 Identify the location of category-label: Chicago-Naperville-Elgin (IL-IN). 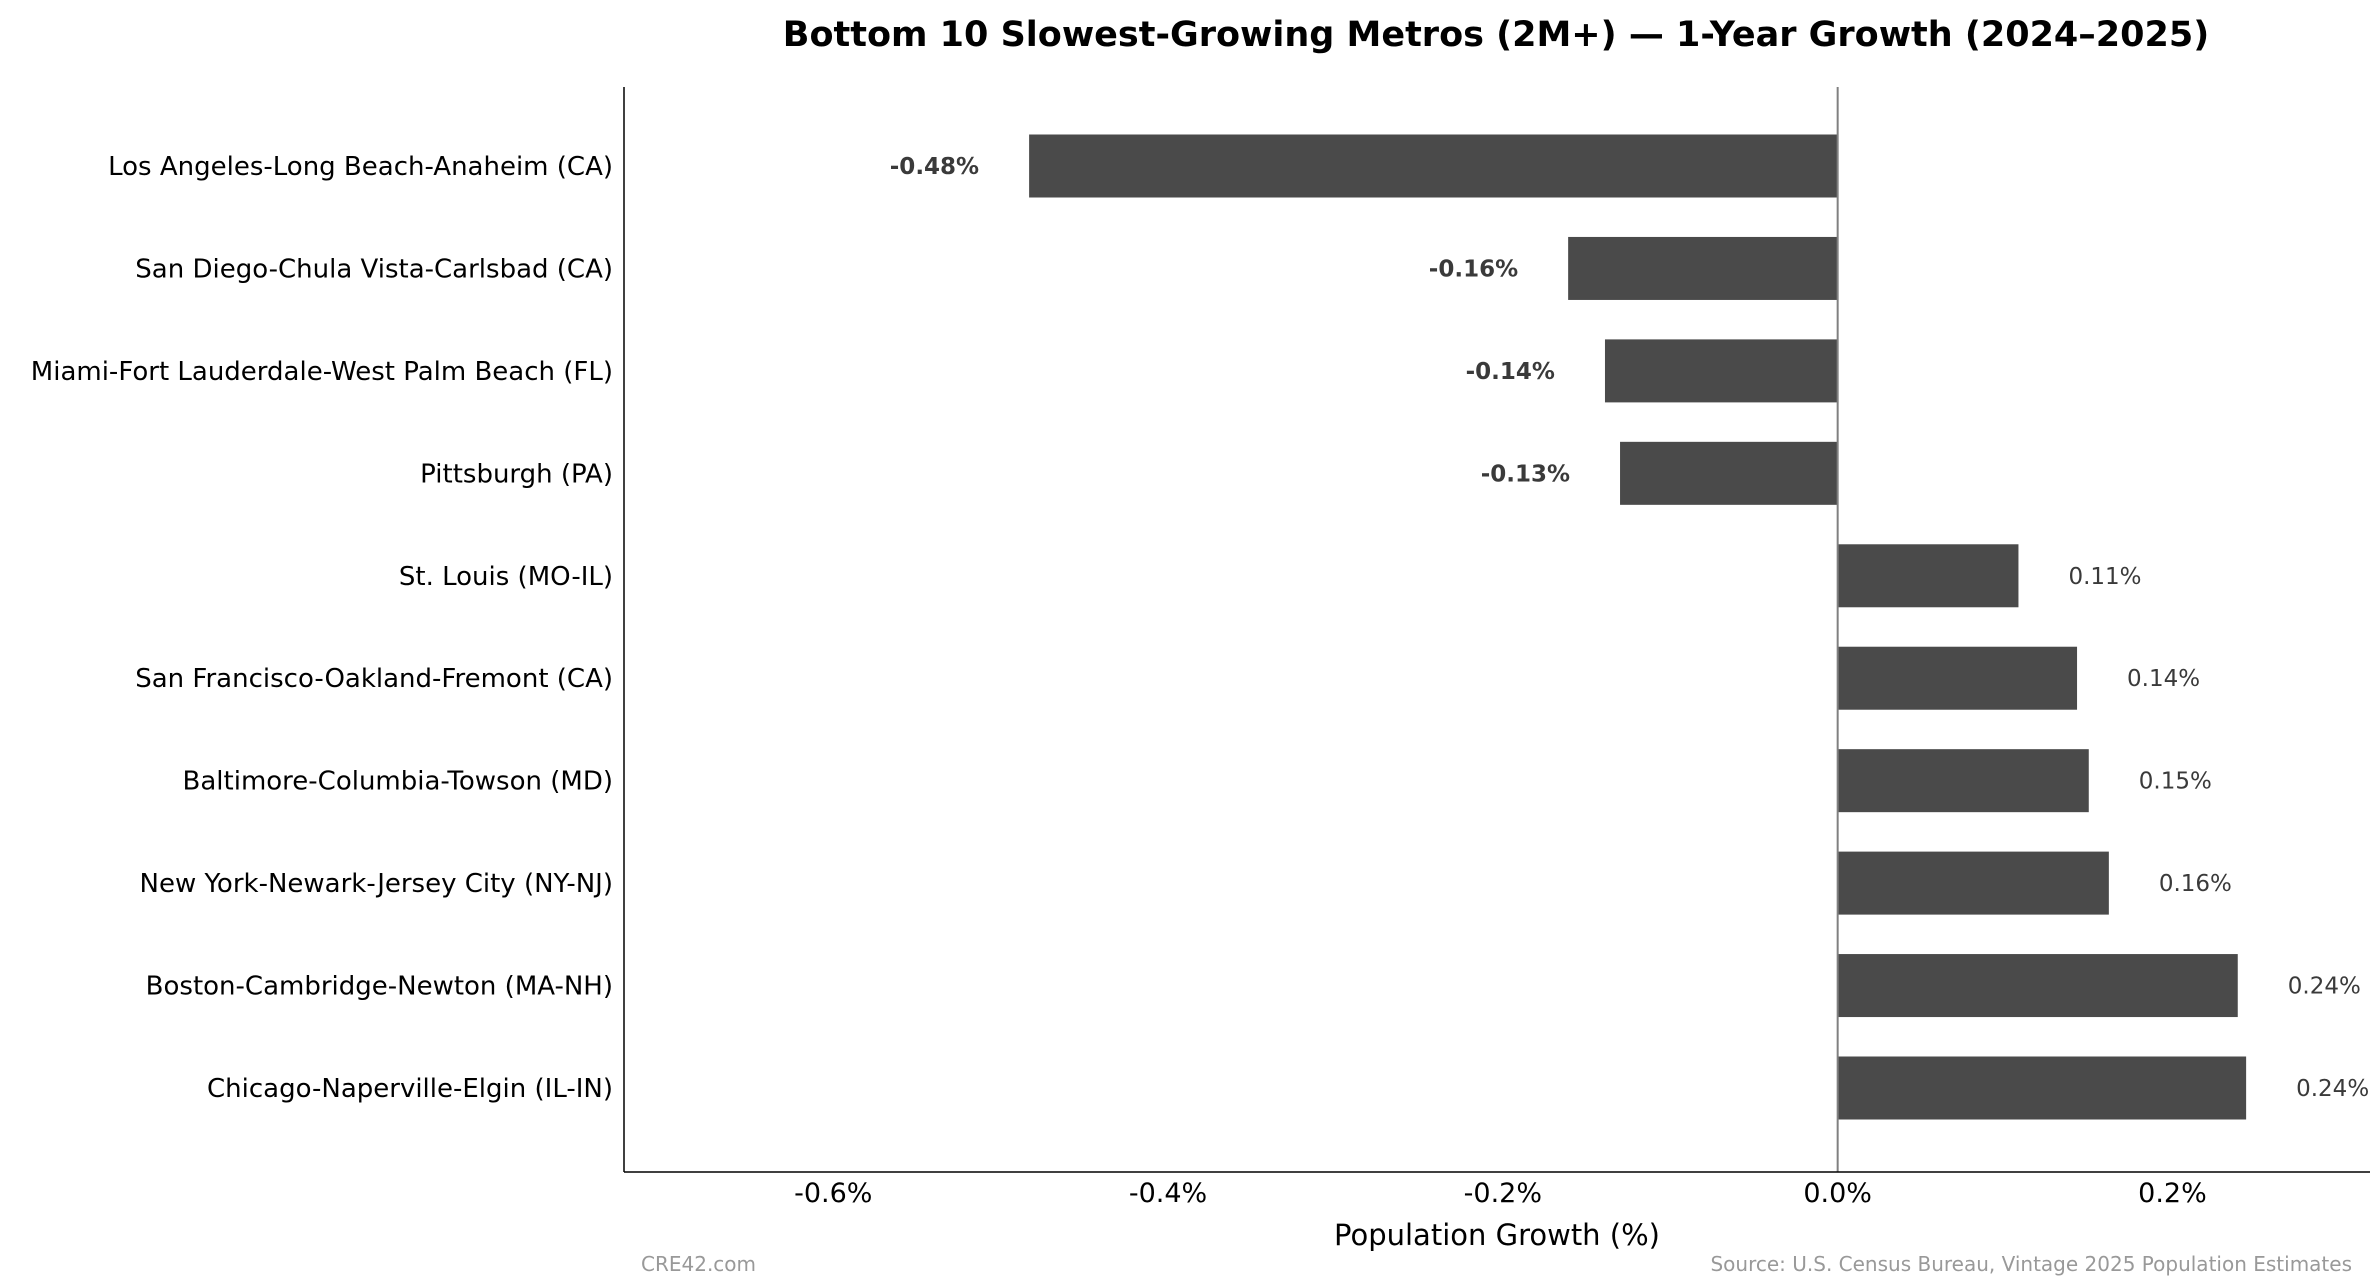
(410, 1089).